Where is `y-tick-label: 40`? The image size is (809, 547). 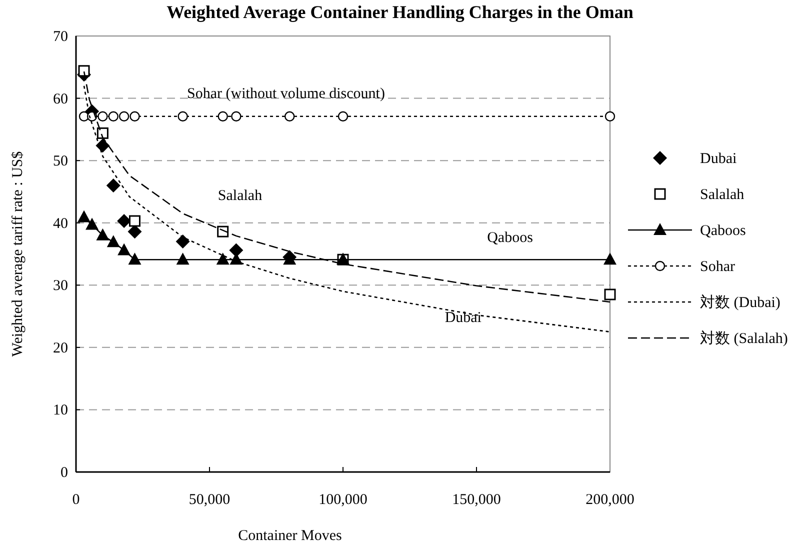 y-tick-label: 40 is located at coordinates (60, 224).